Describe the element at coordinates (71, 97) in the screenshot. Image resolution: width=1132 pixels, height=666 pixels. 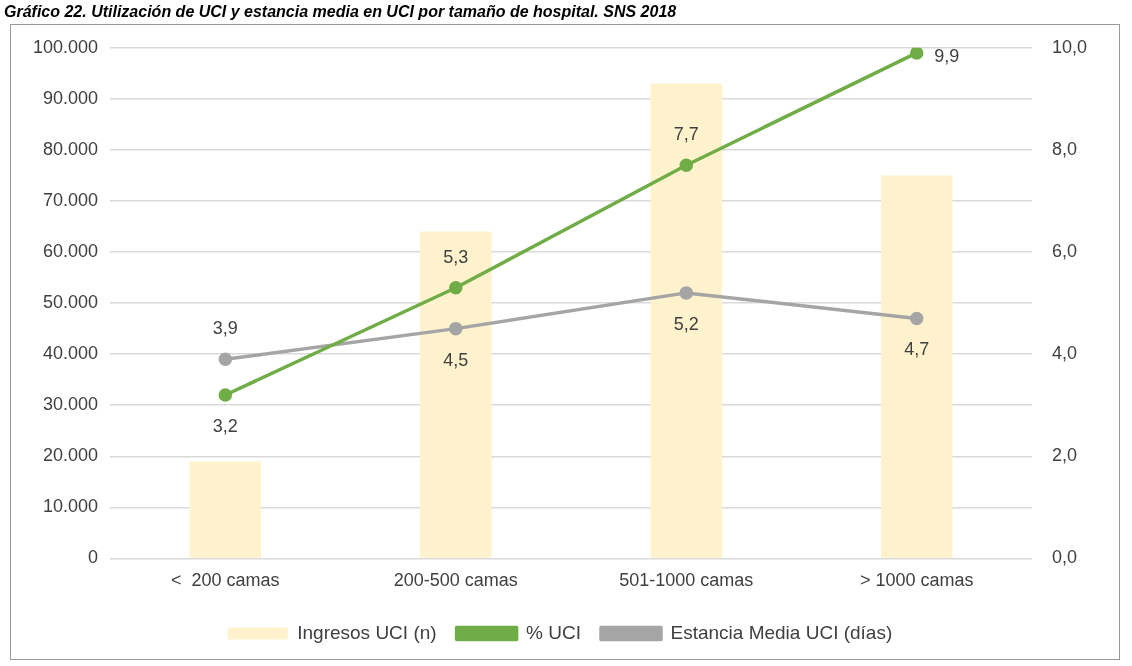
I see `y-tick-label: 90.000` at that location.